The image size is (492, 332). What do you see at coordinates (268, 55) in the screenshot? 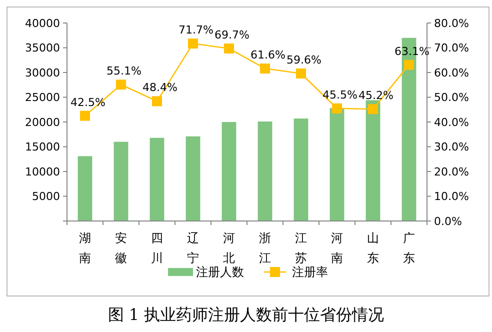
I see `data-label: 61.6%` at bounding box center [268, 55].